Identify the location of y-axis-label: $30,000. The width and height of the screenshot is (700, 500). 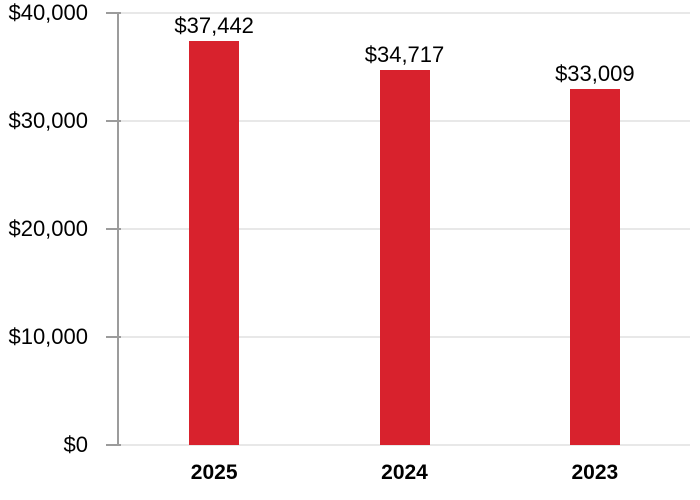
(48, 120).